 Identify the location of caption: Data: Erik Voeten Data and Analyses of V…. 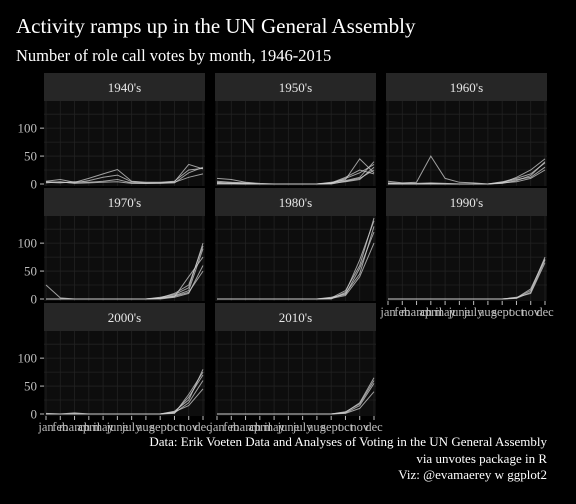
(348, 459).